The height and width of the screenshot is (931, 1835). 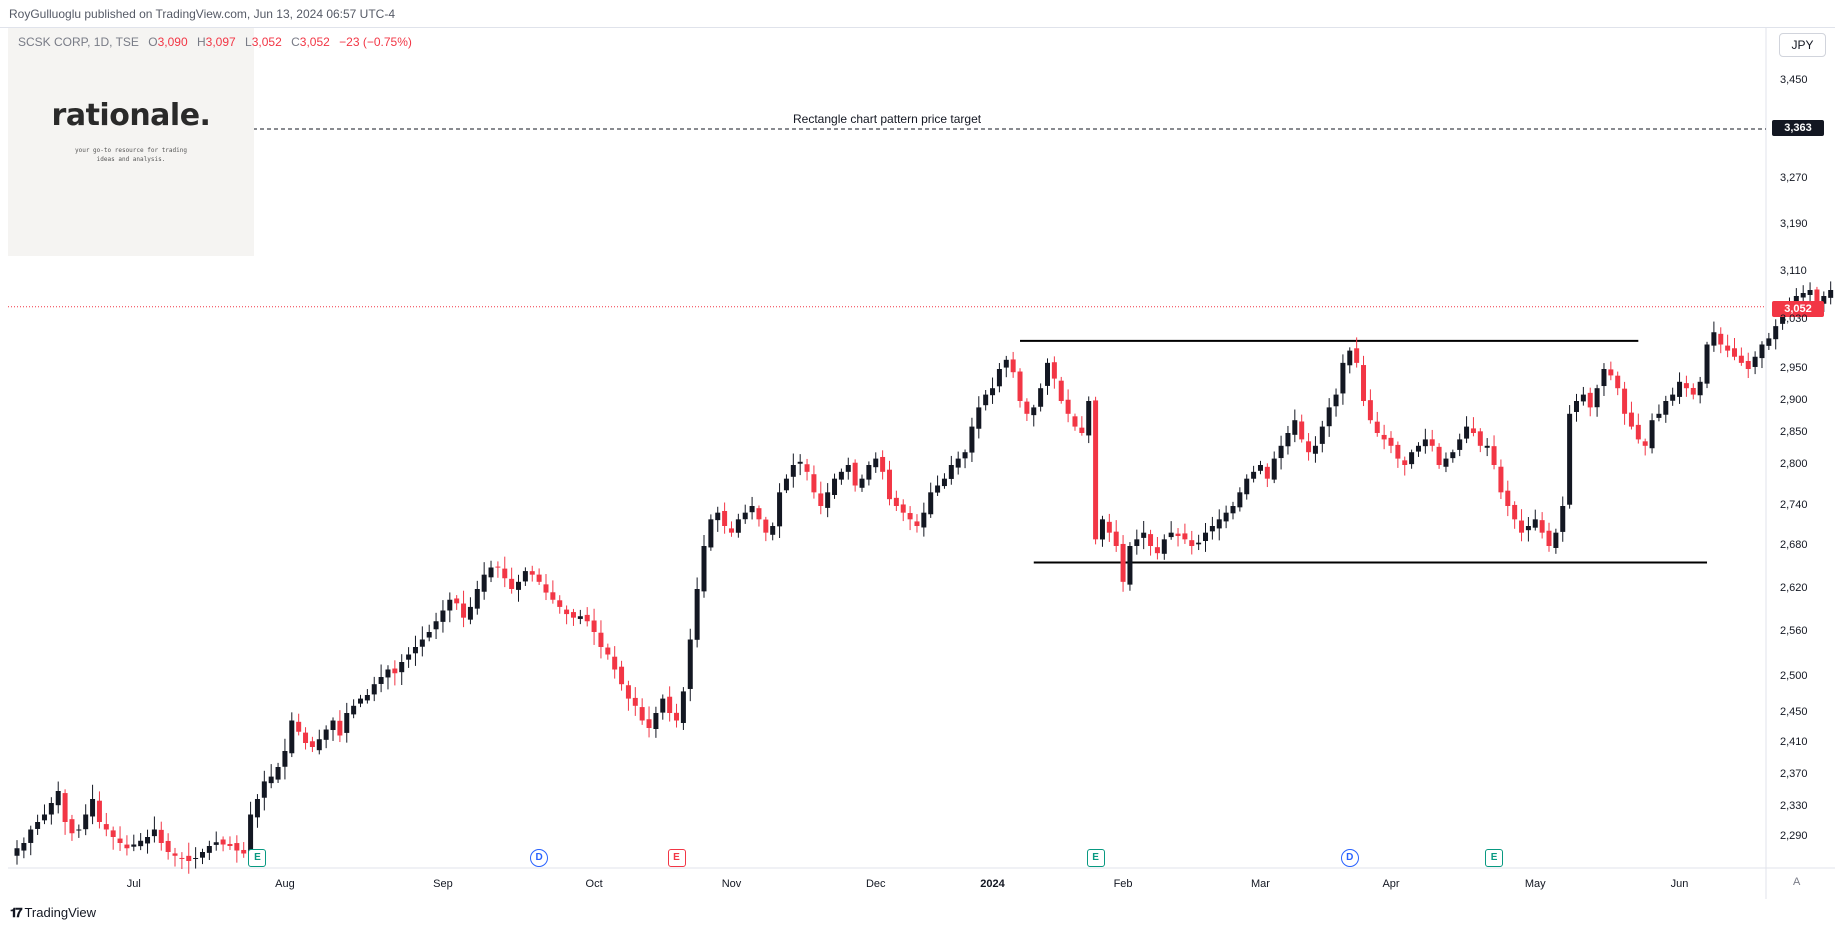 What do you see at coordinates (1794, 432) in the screenshot?
I see `price-tick-label: 2,850` at bounding box center [1794, 432].